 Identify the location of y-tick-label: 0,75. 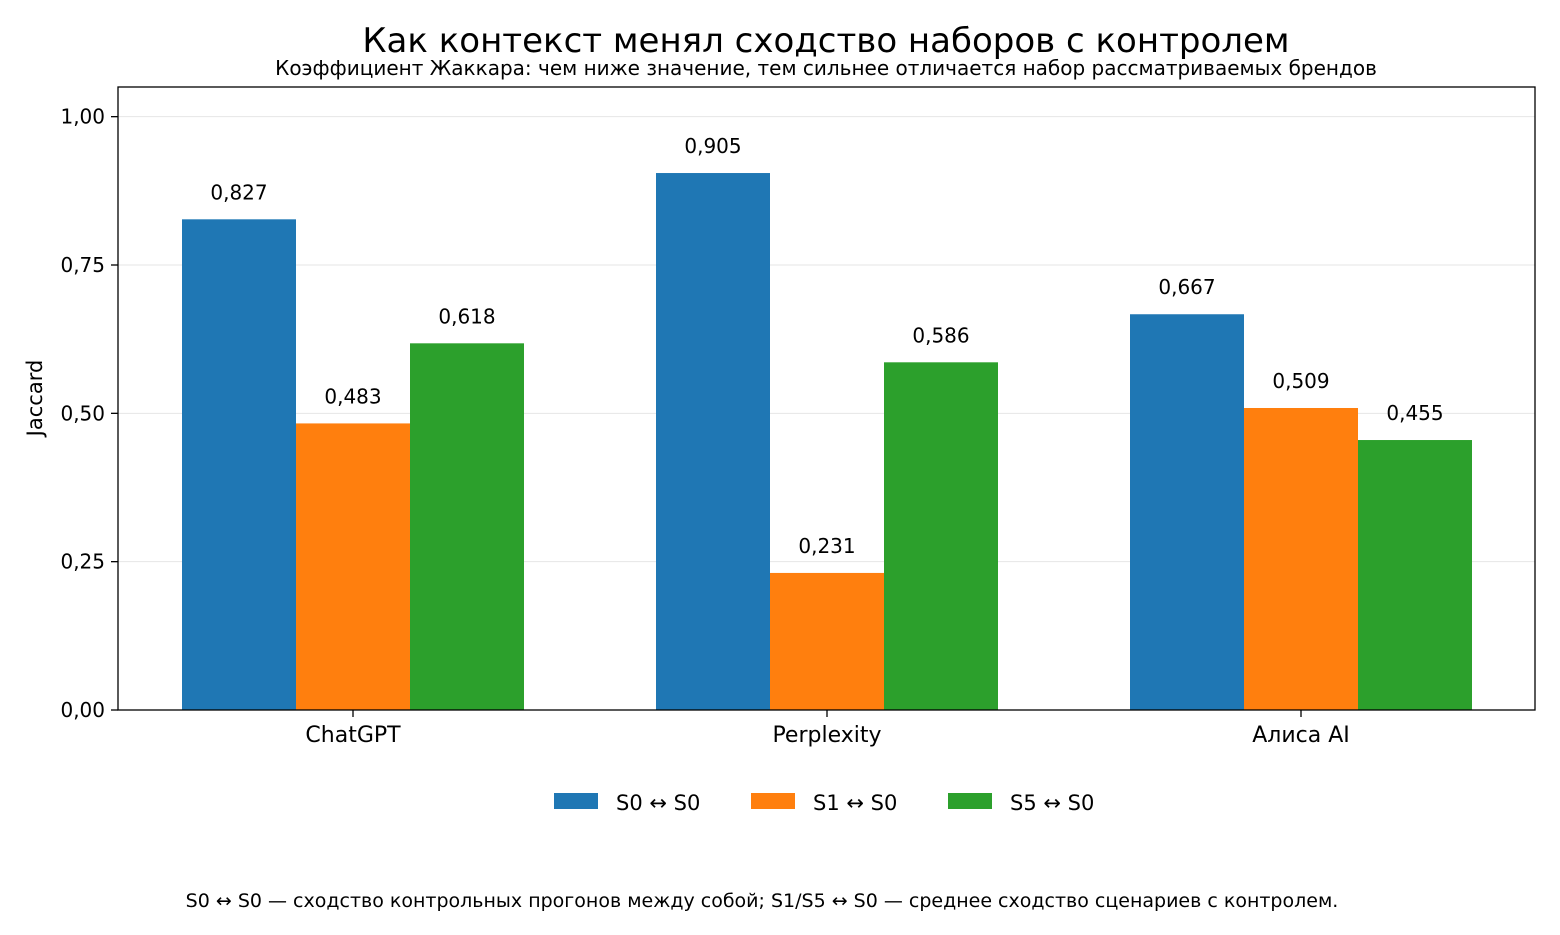
(82, 265).